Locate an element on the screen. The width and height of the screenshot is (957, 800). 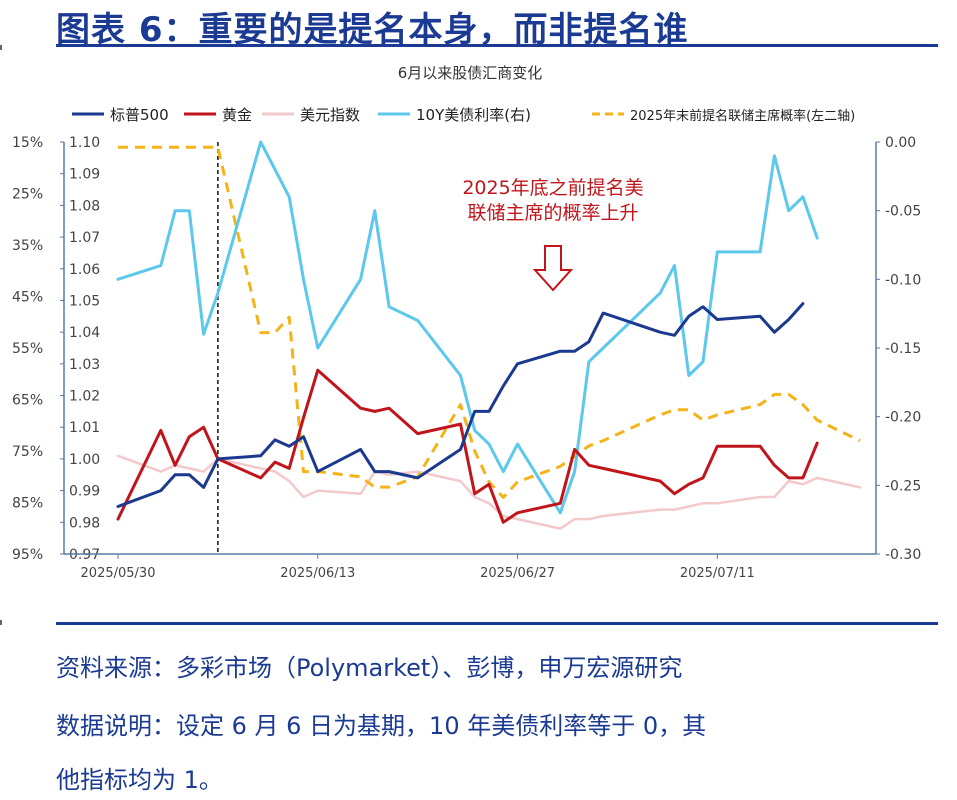
annotation: 2025年底之前提名美 联储主席的概率上升 is located at coordinates (553, 234).